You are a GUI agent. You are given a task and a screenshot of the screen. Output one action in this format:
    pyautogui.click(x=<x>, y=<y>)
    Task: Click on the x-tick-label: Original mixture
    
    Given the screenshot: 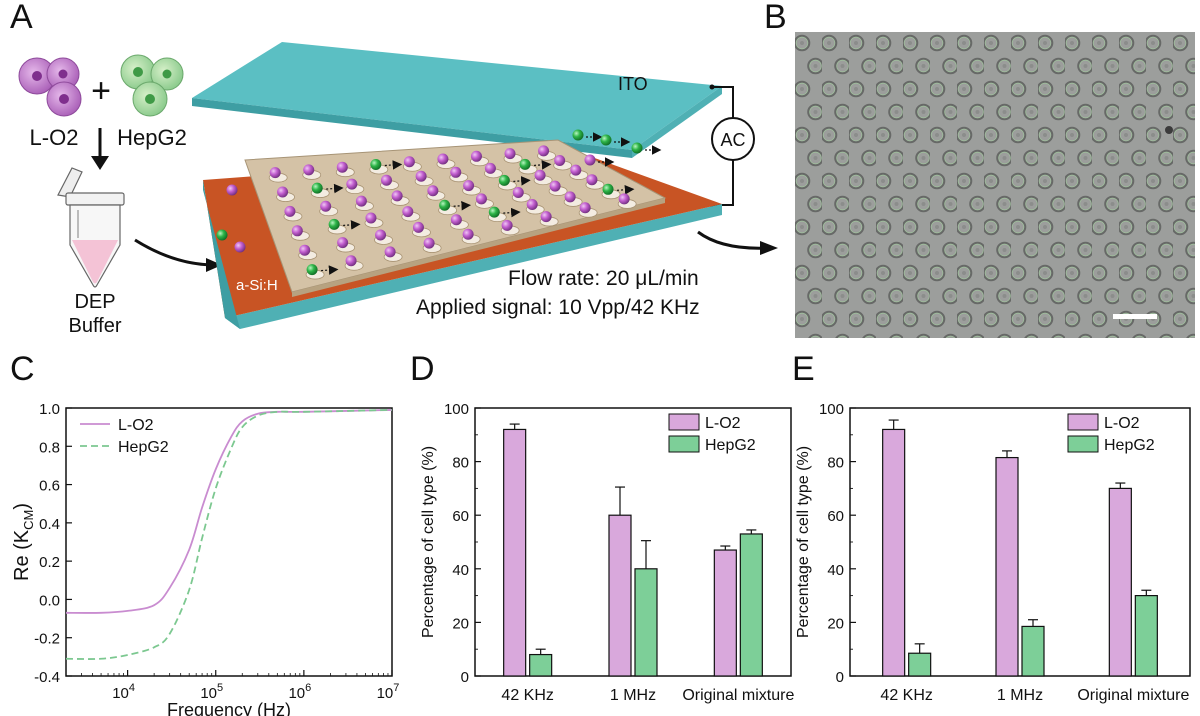 What is the action you would take?
    pyautogui.click(x=1133, y=695)
    